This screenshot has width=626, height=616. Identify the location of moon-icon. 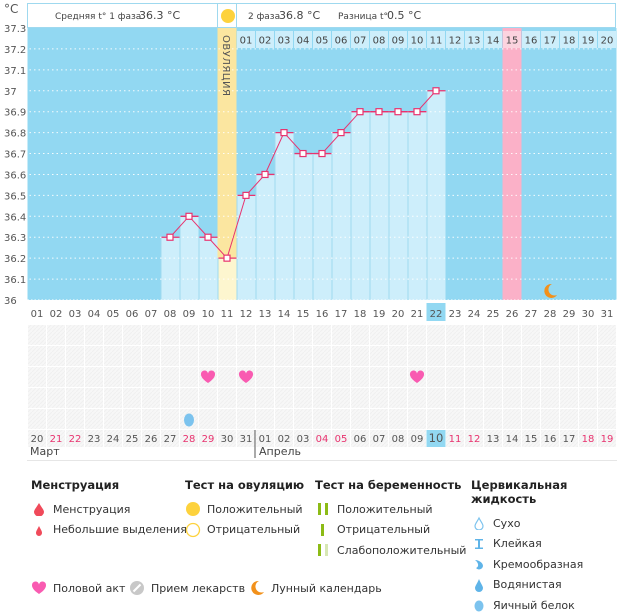
(550, 290).